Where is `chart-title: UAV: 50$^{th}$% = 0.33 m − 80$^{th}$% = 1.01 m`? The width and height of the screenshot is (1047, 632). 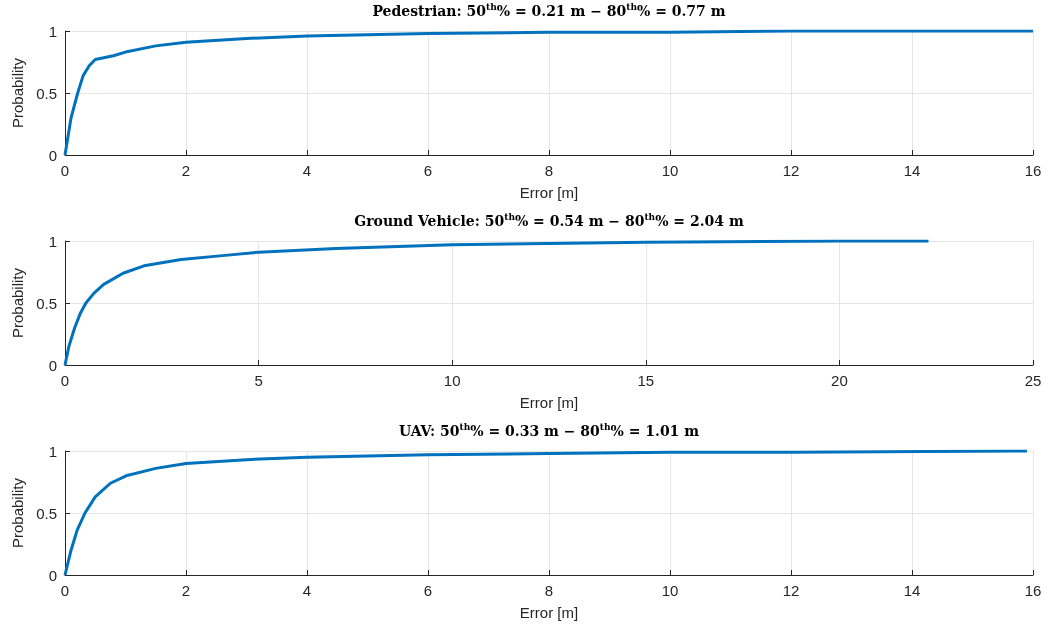
chart-title: UAV: 50$^{th}$% = 0.33 m − 80$^{th}$% = 1.01 m is located at coordinates (549, 430).